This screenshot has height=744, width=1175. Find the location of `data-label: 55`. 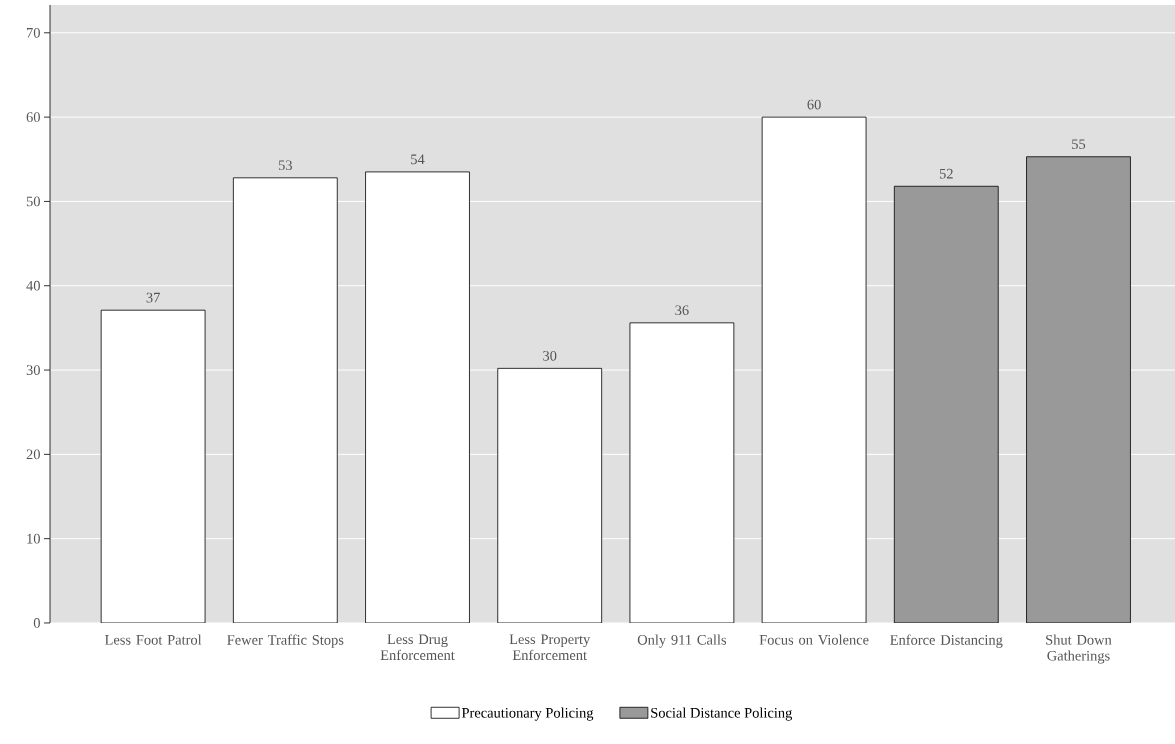

data-label: 55 is located at coordinates (1079, 144).